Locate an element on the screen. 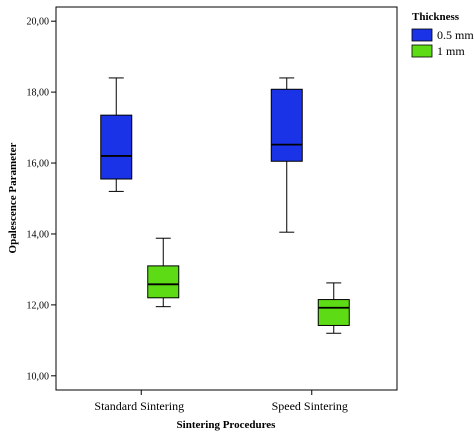  x-tick-label: Standard Sintering is located at coordinates (139, 406).